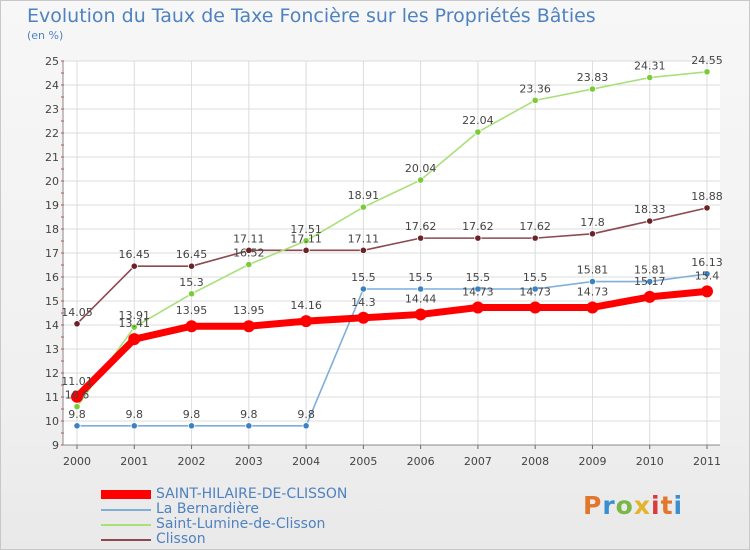  I want to click on data-label: 16.45, so click(192, 254).